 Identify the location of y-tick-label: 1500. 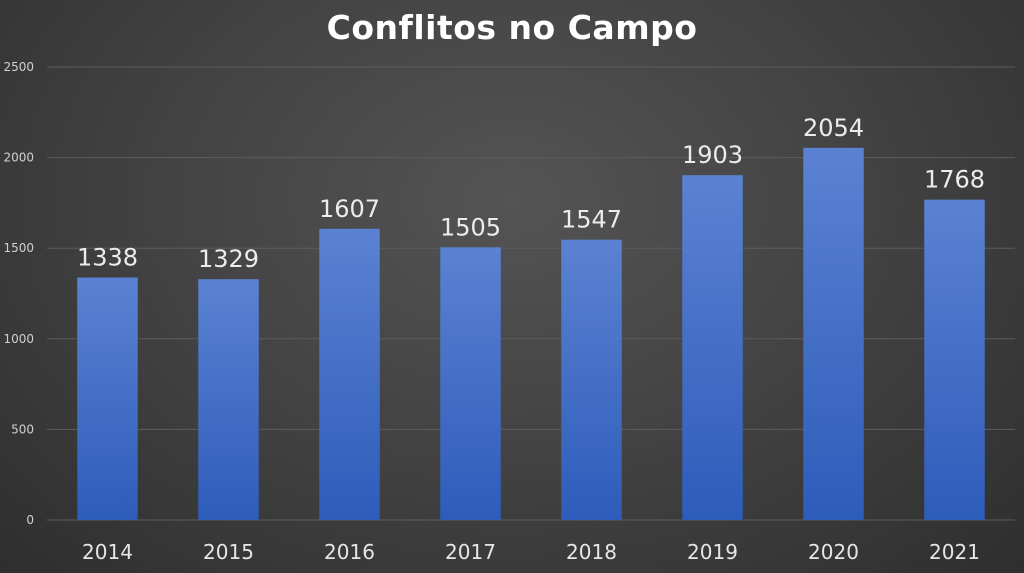
(18, 248).